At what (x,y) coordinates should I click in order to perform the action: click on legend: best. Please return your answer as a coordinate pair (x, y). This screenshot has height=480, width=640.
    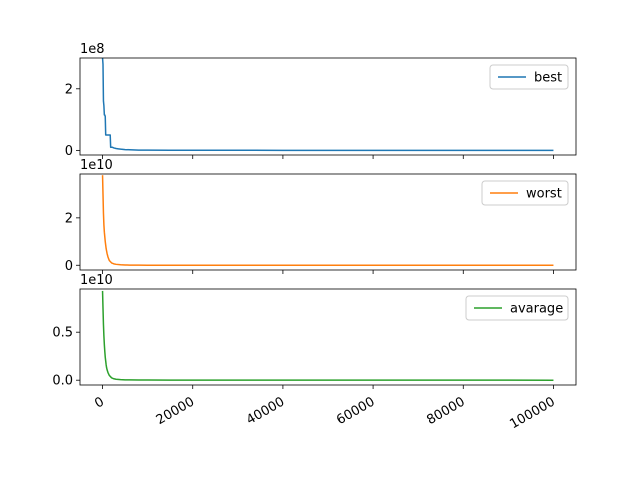
    Looking at the image, I should click on (529, 77).